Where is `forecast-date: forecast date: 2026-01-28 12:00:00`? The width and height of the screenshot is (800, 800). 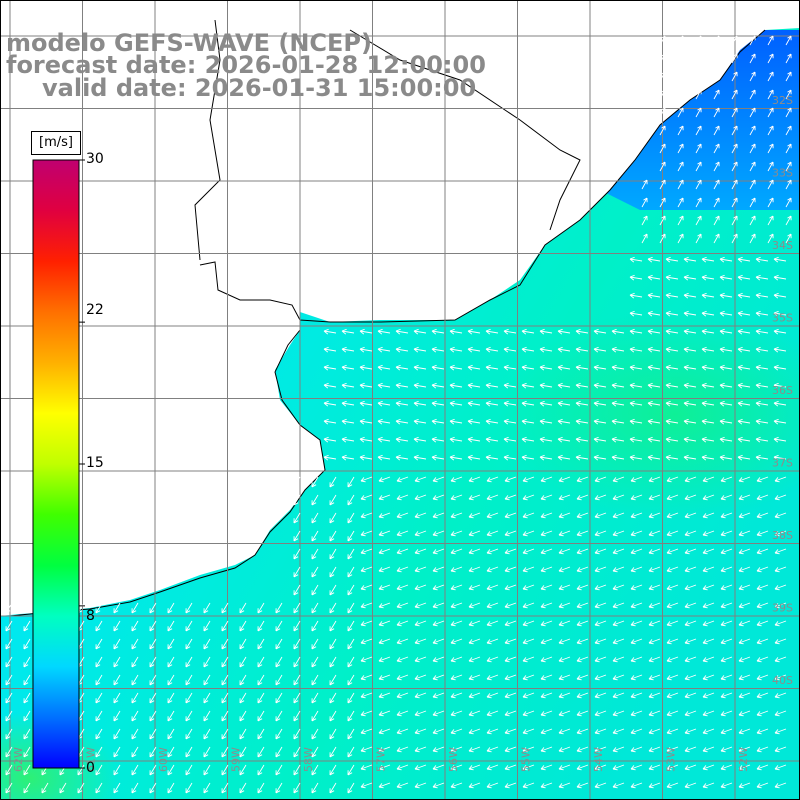 forecast-date: forecast date: 2026-01-28 12:00:00 is located at coordinates (246, 65).